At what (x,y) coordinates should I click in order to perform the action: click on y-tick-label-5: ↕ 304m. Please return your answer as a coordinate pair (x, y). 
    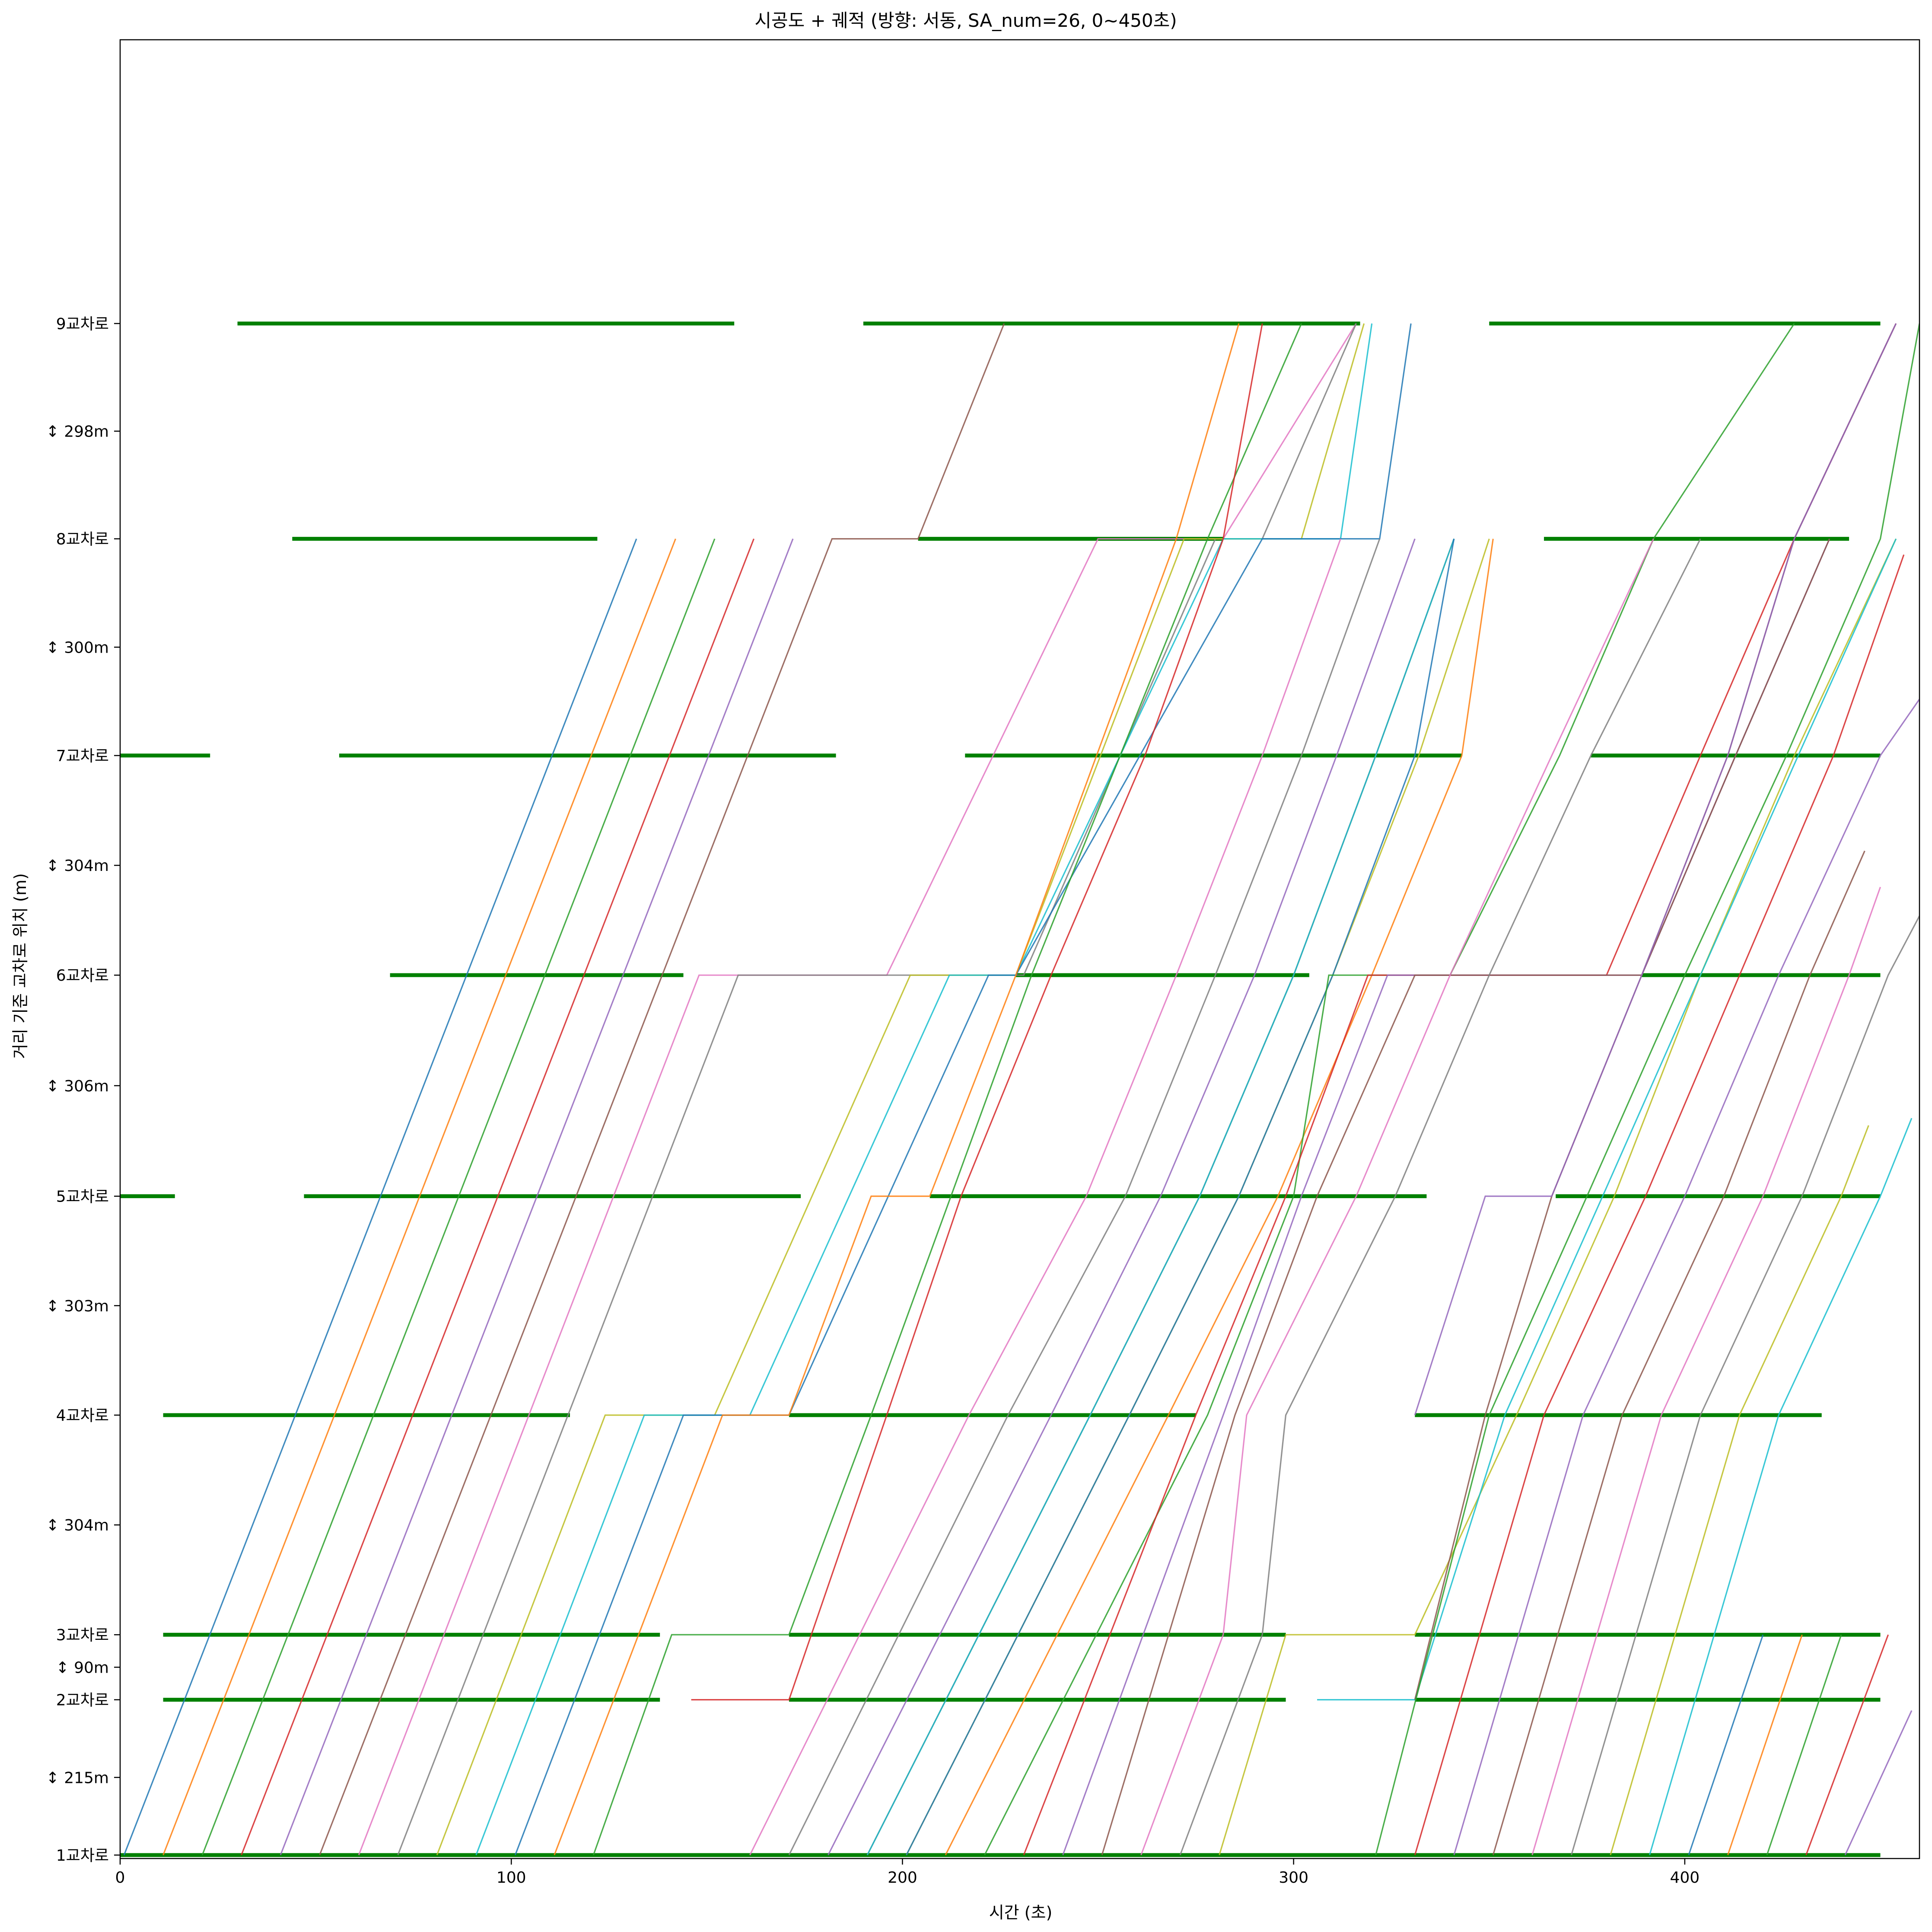
    Looking at the image, I should click on (77, 1525).